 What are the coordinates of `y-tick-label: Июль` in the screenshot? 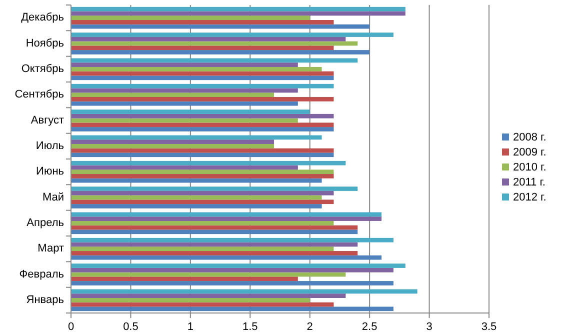 It's located at (50, 146).